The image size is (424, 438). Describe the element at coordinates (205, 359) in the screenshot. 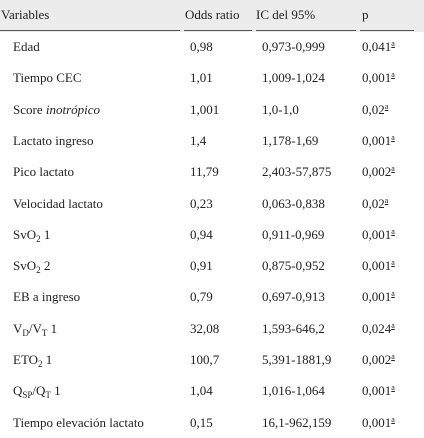

I see `odds-cell: 100,7` at that location.